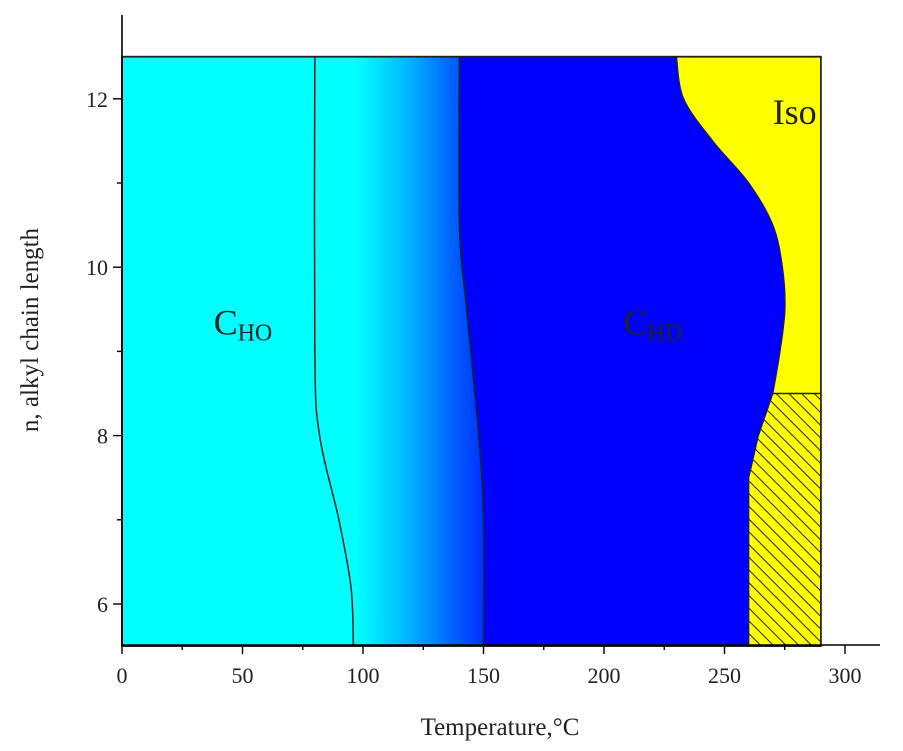 The height and width of the screenshot is (751, 903). What do you see at coordinates (97, 267) in the screenshot?
I see `y-tick-label: 10` at bounding box center [97, 267].